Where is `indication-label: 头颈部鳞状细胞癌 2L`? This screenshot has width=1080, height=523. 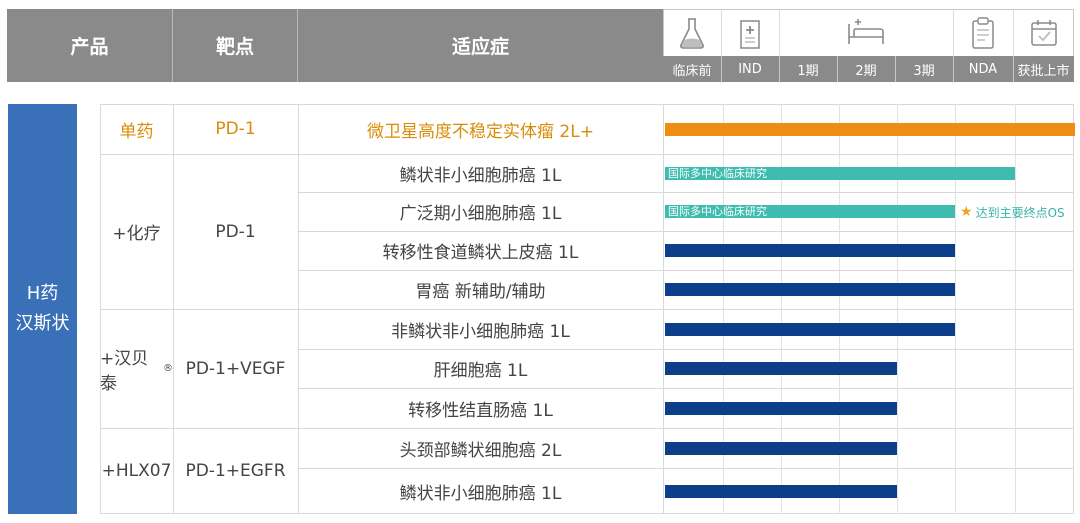 indication-label: 头颈部鳞状细胞癌 2L is located at coordinates (480, 450).